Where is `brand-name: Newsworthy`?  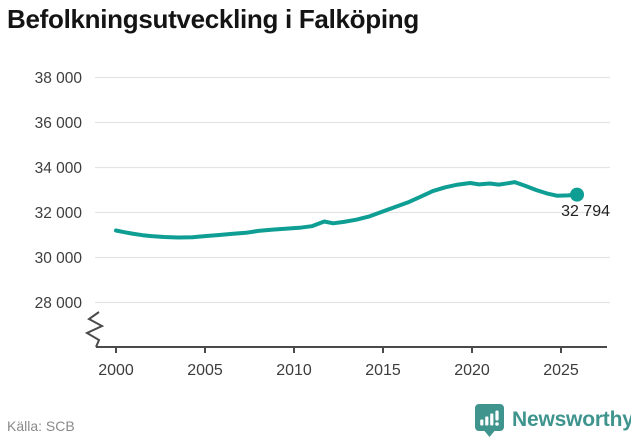
brand-name: Newsworthy is located at coordinates (571, 419).